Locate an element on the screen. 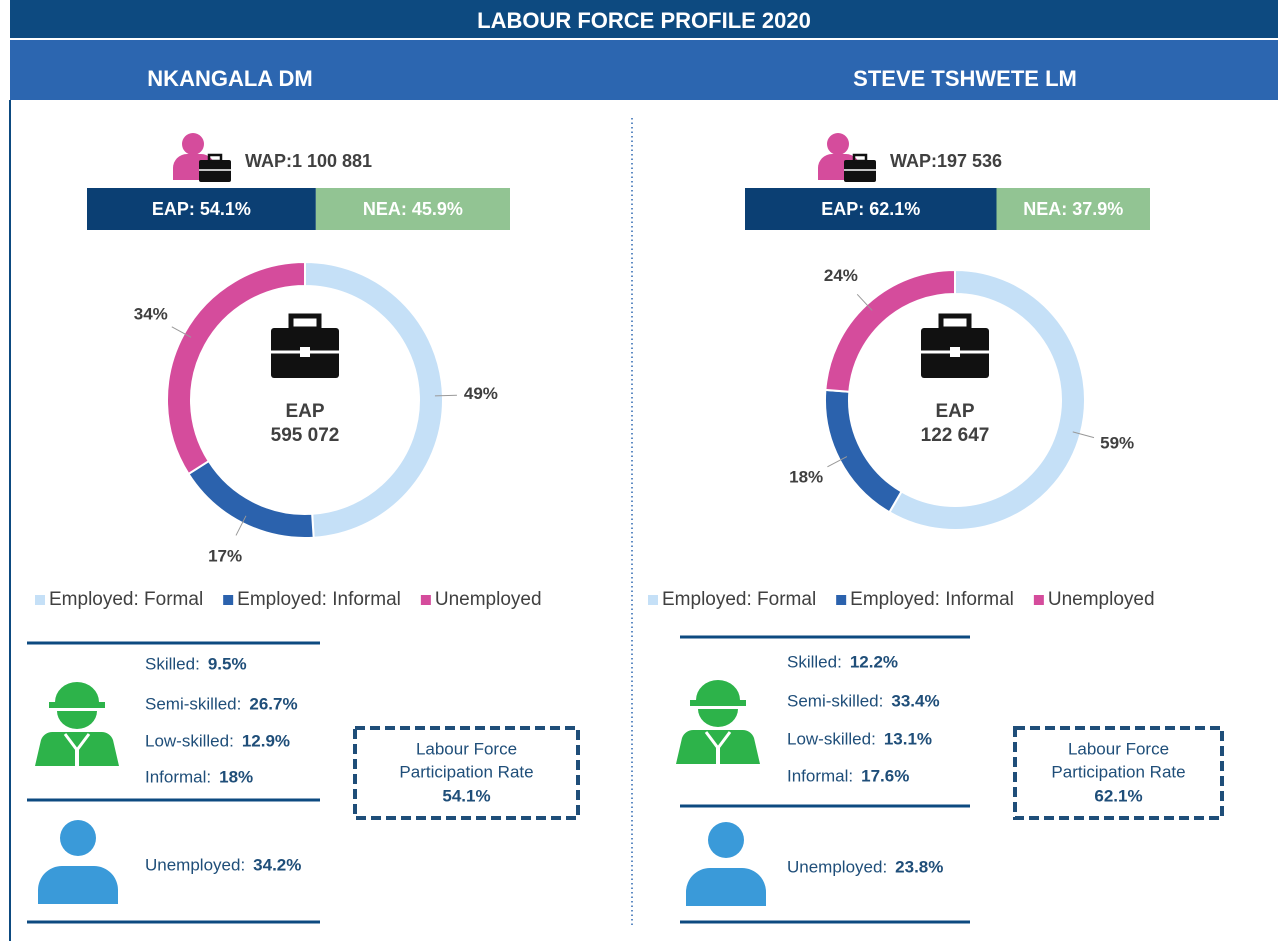 This screenshot has height=941, width=1278. split-label: NEA: 45.9% is located at coordinates (413, 209).